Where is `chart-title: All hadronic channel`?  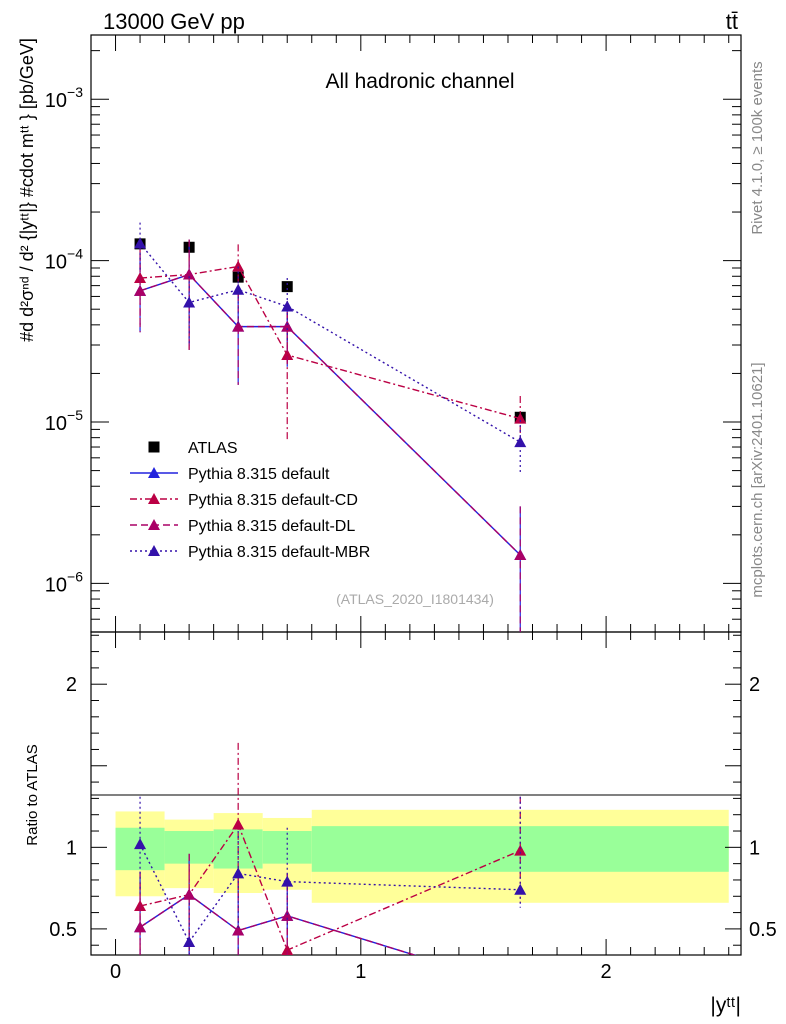 chart-title: All hadronic channel is located at coordinates (419, 81).